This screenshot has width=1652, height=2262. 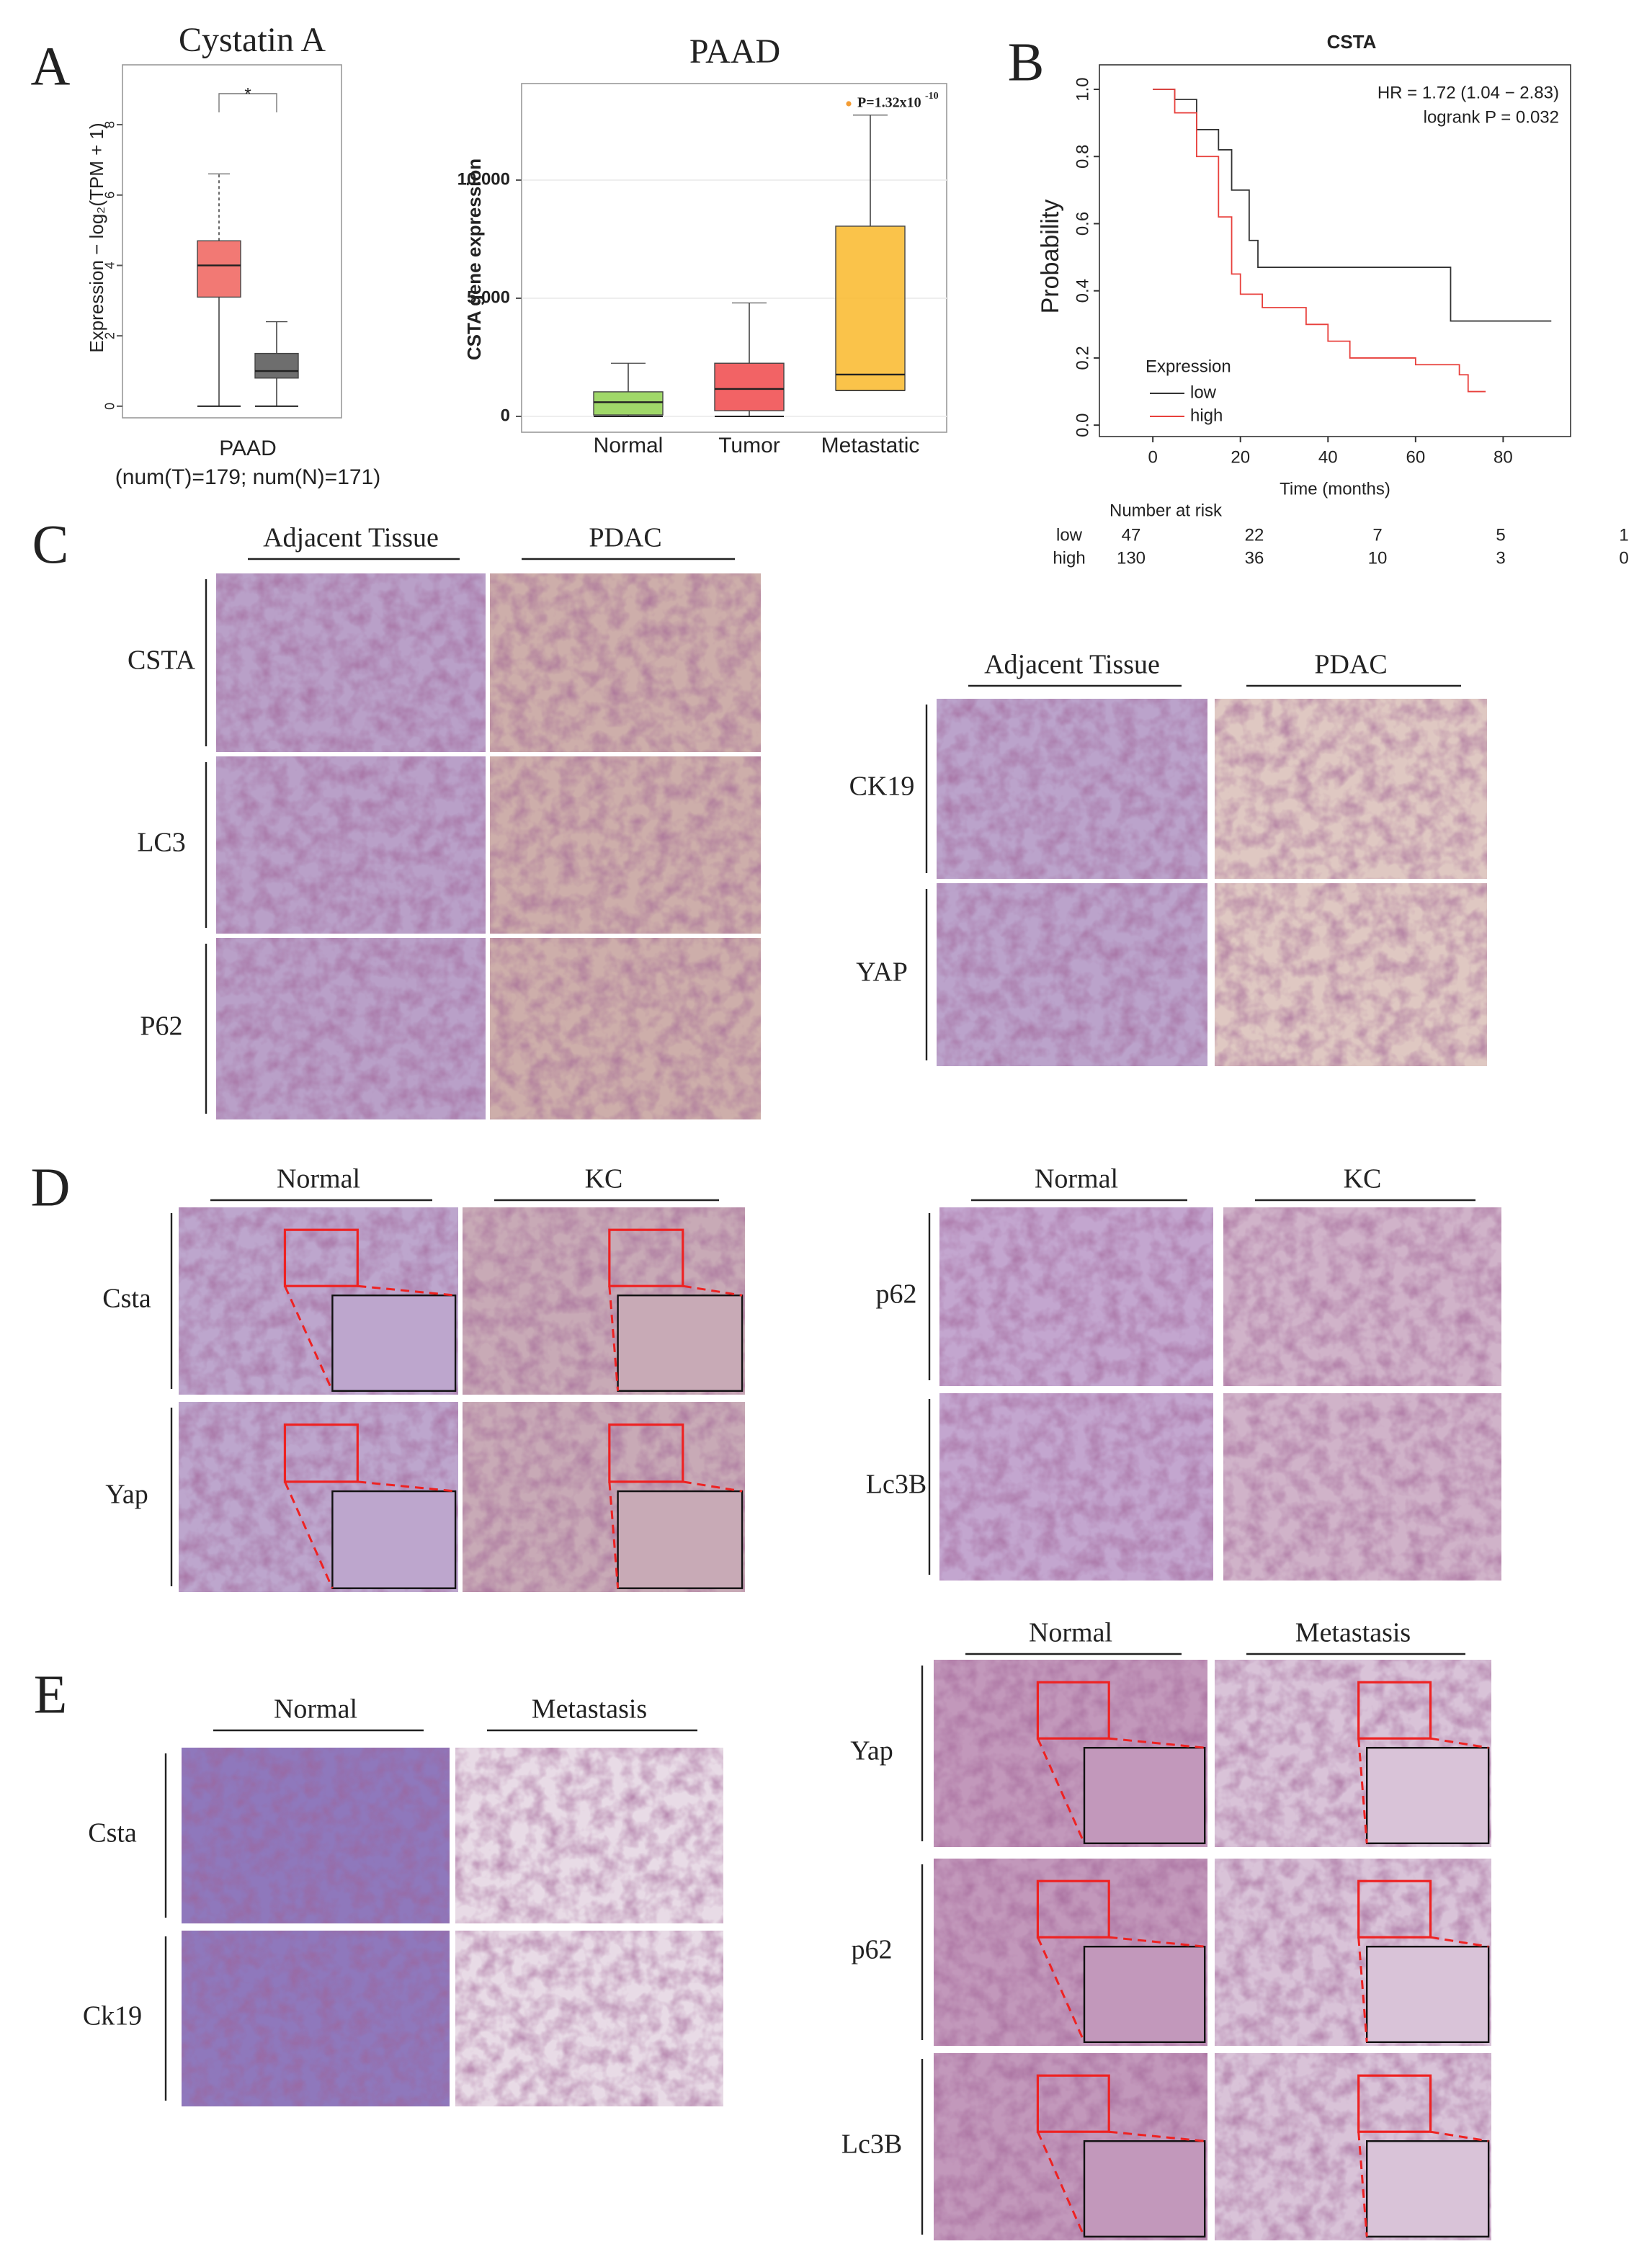 I want to click on significance: *, so click(x=247, y=94).